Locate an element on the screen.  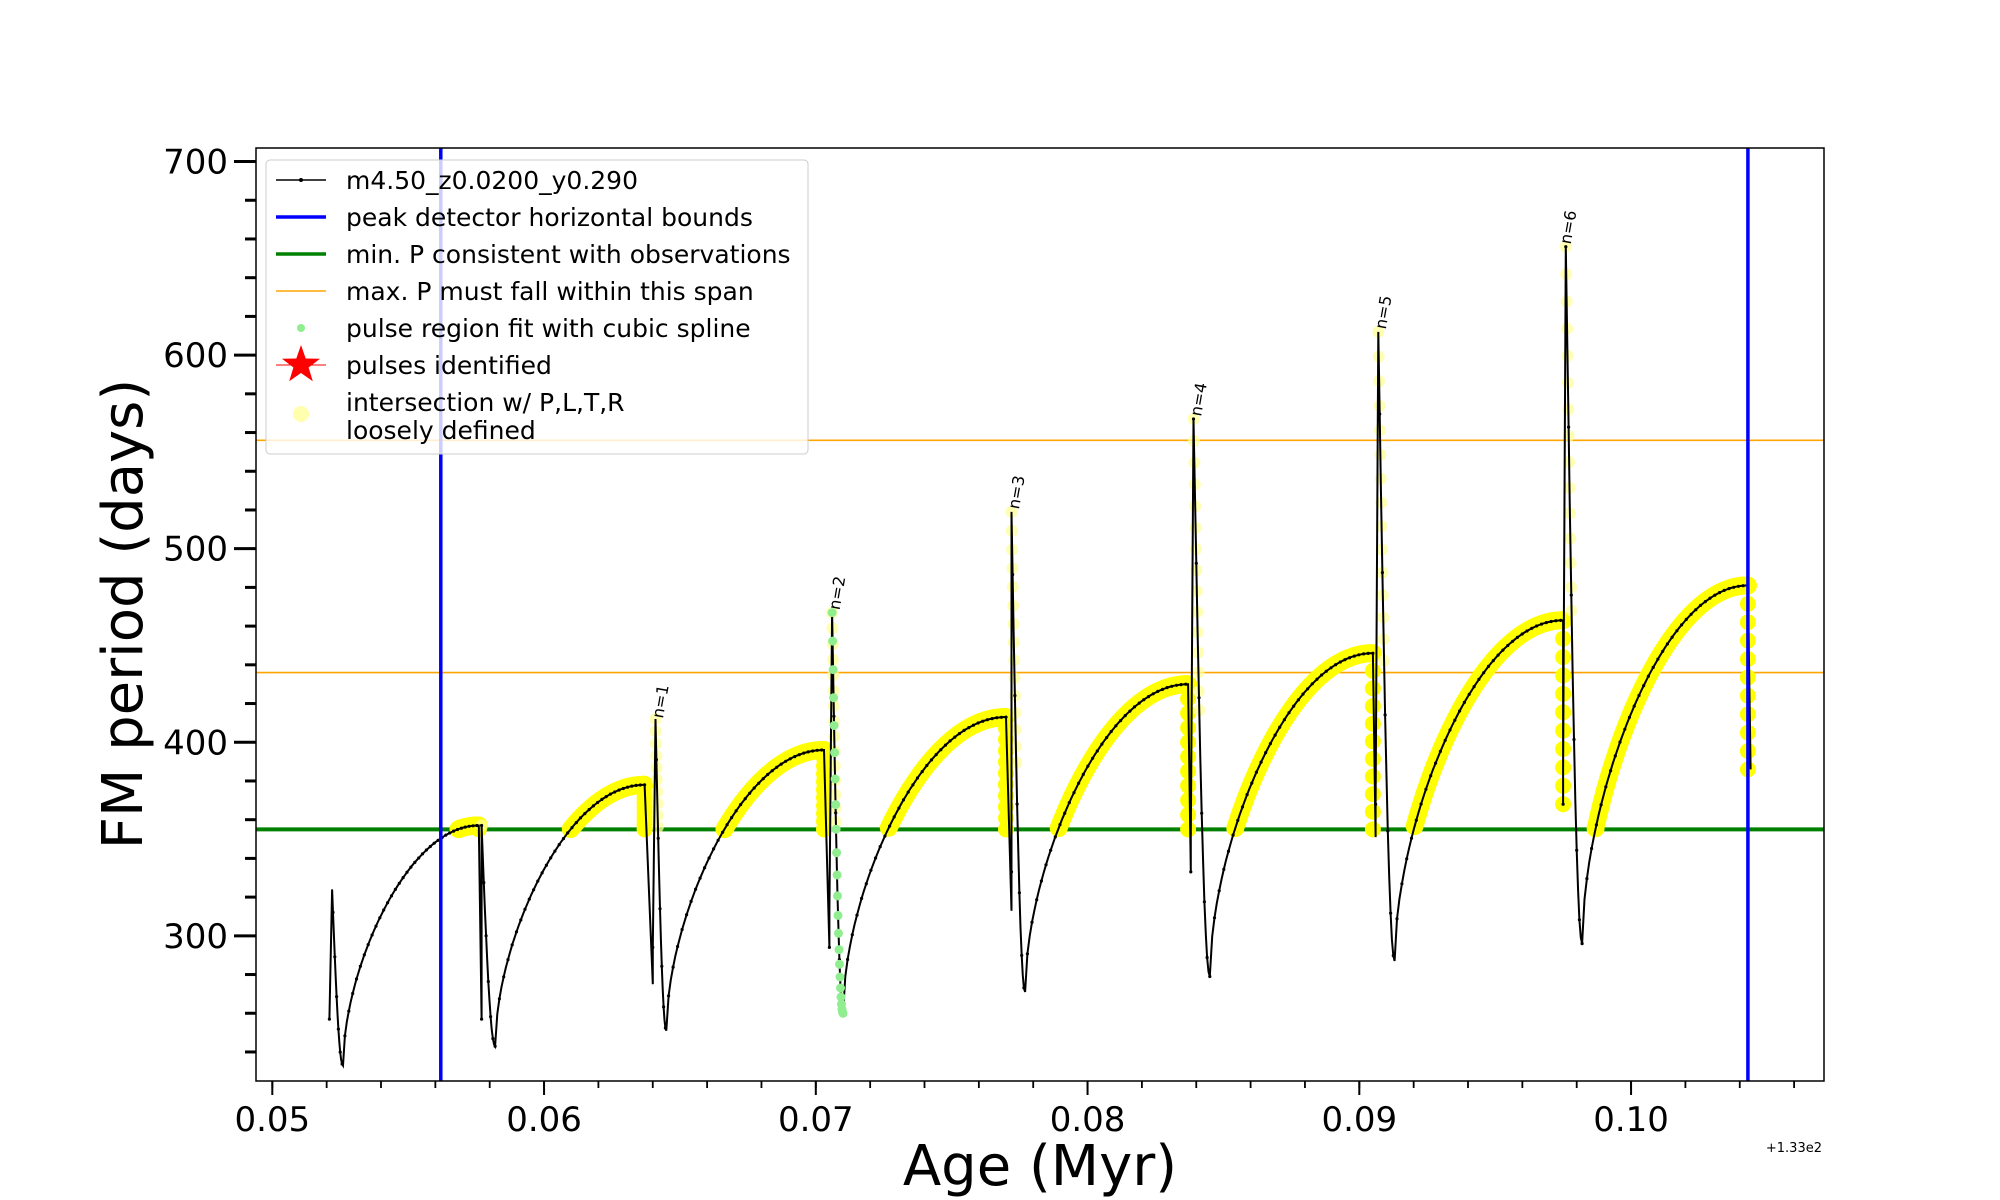
x-tick-label: 0.08 is located at coordinates (1088, 1120).